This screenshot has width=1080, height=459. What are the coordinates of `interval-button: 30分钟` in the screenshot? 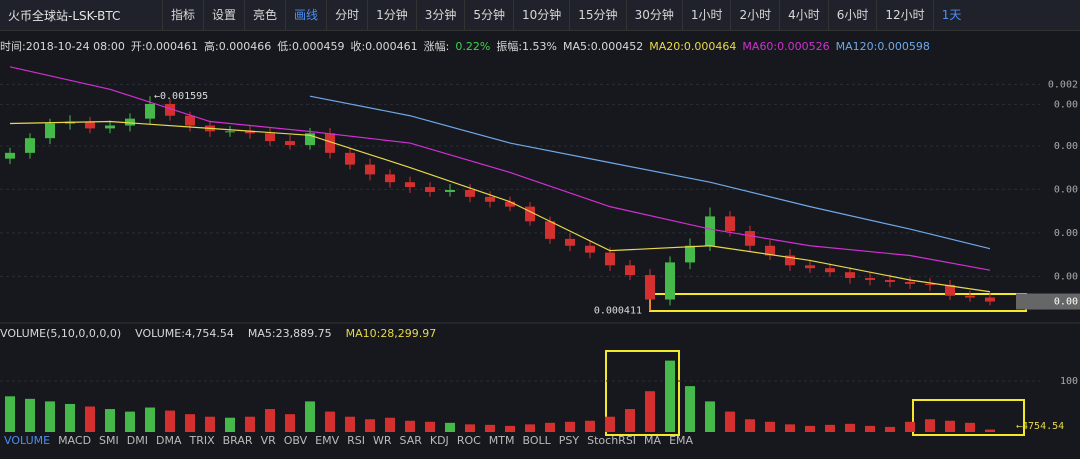 It's located at (653, 15).